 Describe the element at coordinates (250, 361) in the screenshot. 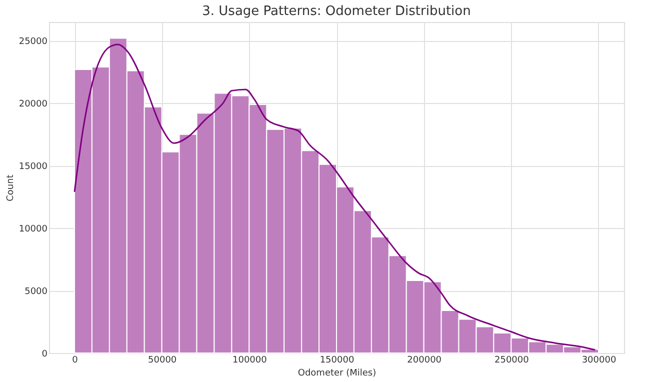

I see `x-tick-label: 100000` at that location.